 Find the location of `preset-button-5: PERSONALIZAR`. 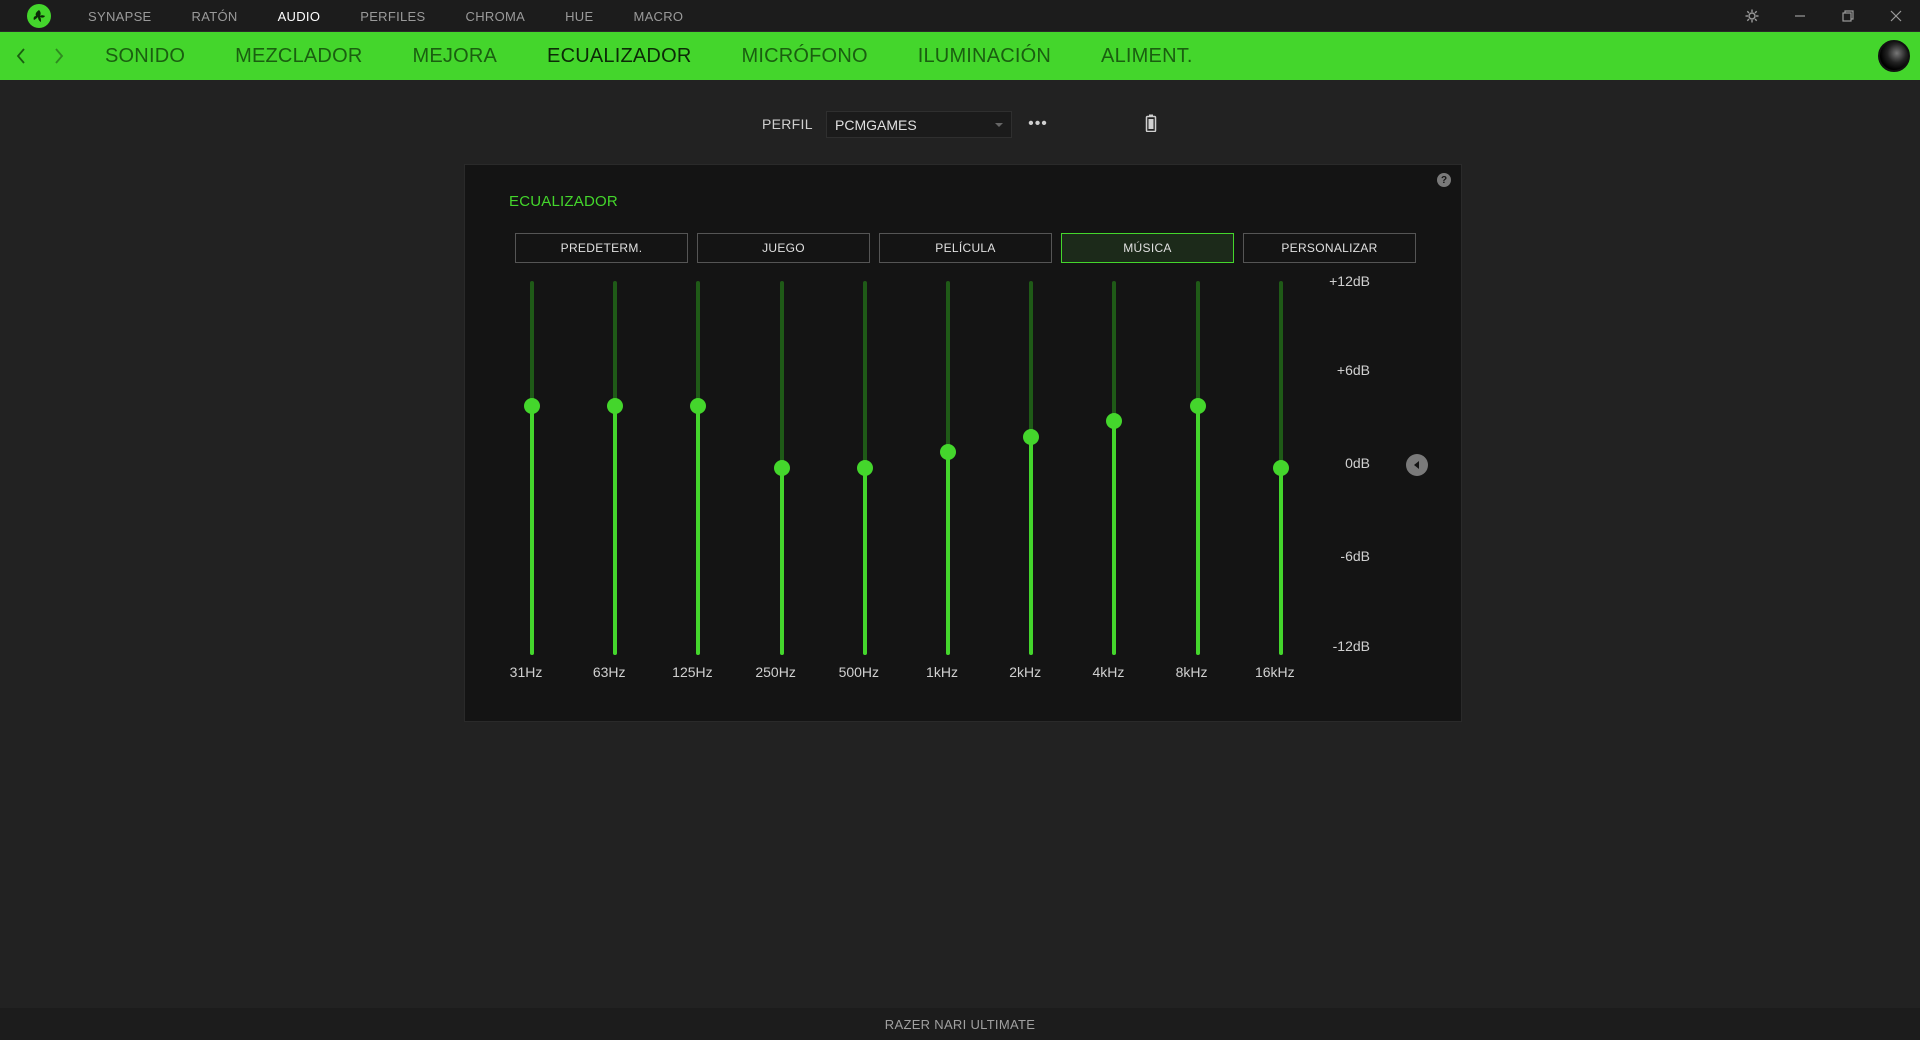

preset-button-5: PERSONALIZAR is located at coordinates (1329, 248).